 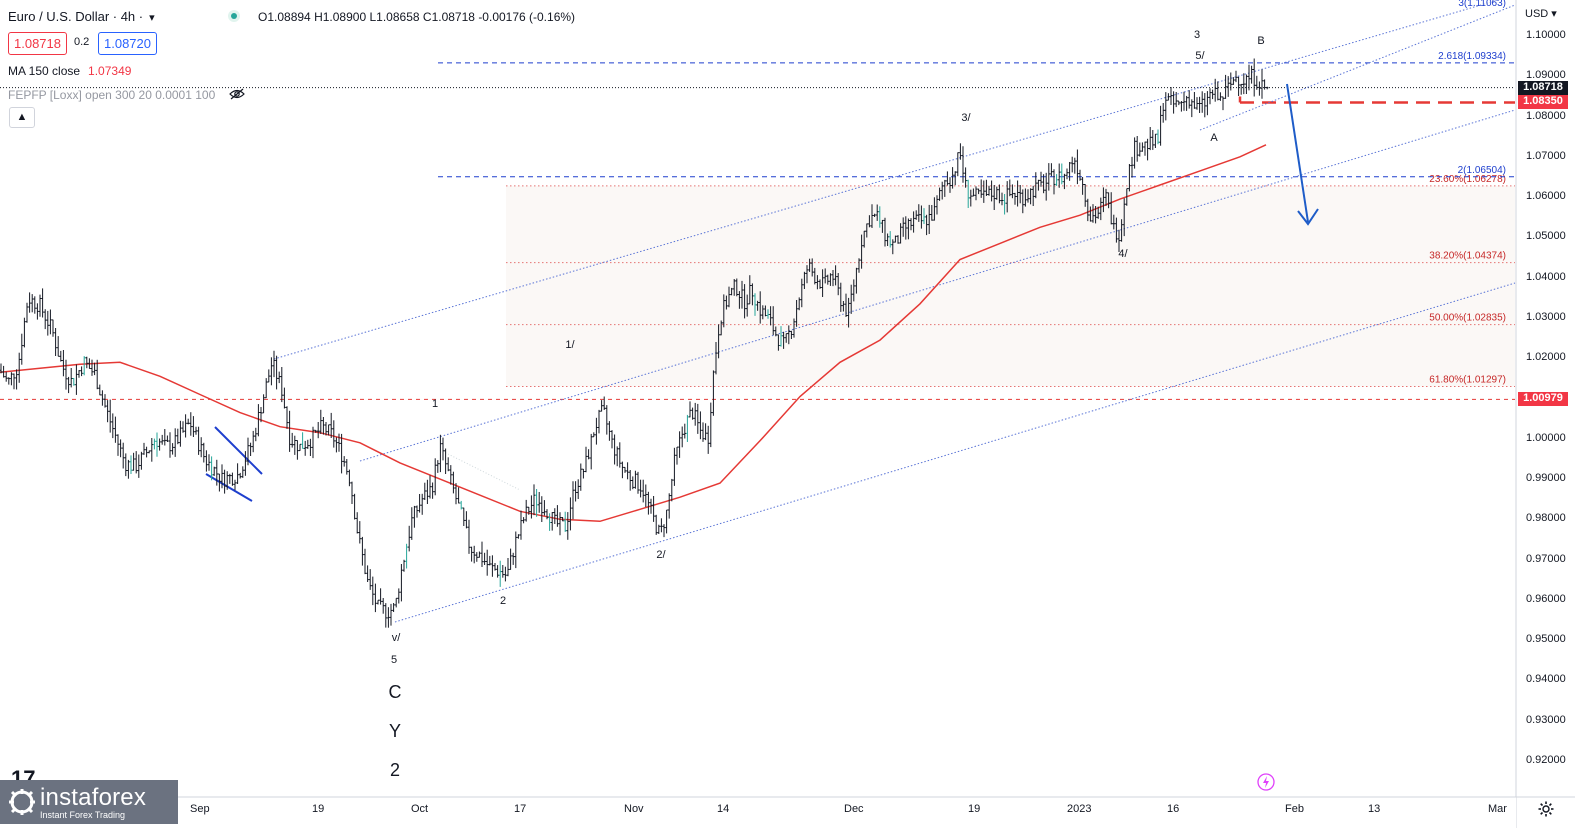 What do you see at coordinates (634, 809) in the screenshot?
I see `x-tick-label: Nov` at bounding box center [634, 809].